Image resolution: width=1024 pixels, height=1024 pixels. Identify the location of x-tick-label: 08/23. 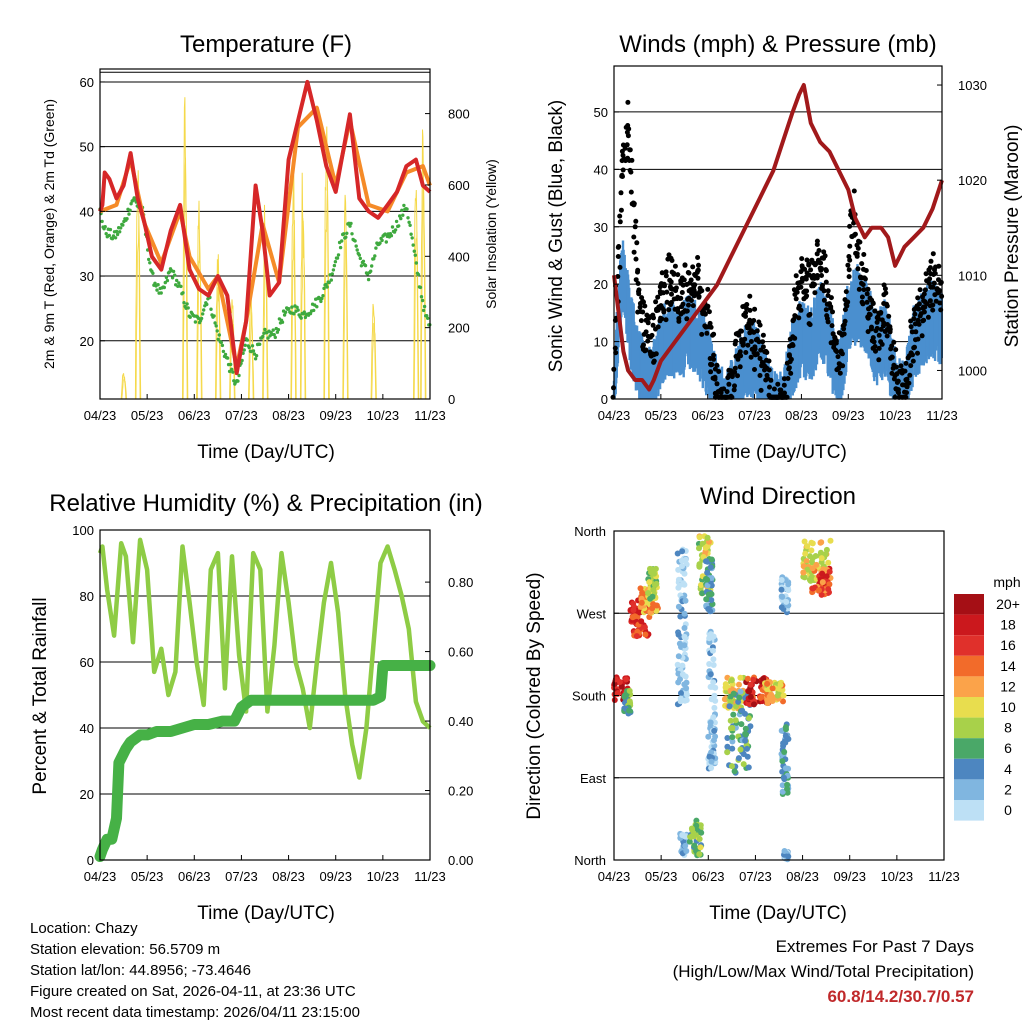
(288, 415).